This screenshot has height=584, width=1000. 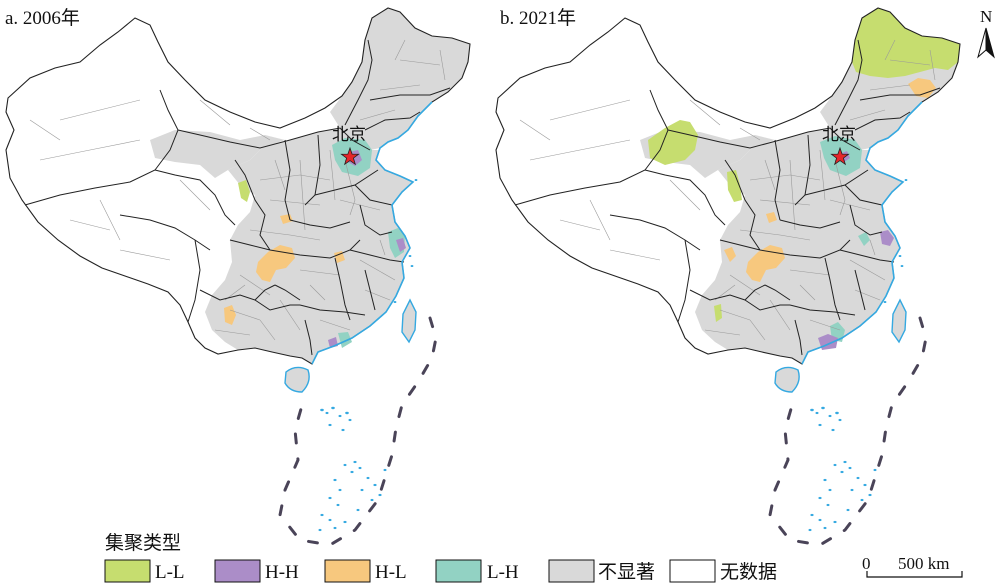 What do you see at coordinates (986, 16) in the screenshot?
I see `north-label: N` at bounding box center [986, 16].